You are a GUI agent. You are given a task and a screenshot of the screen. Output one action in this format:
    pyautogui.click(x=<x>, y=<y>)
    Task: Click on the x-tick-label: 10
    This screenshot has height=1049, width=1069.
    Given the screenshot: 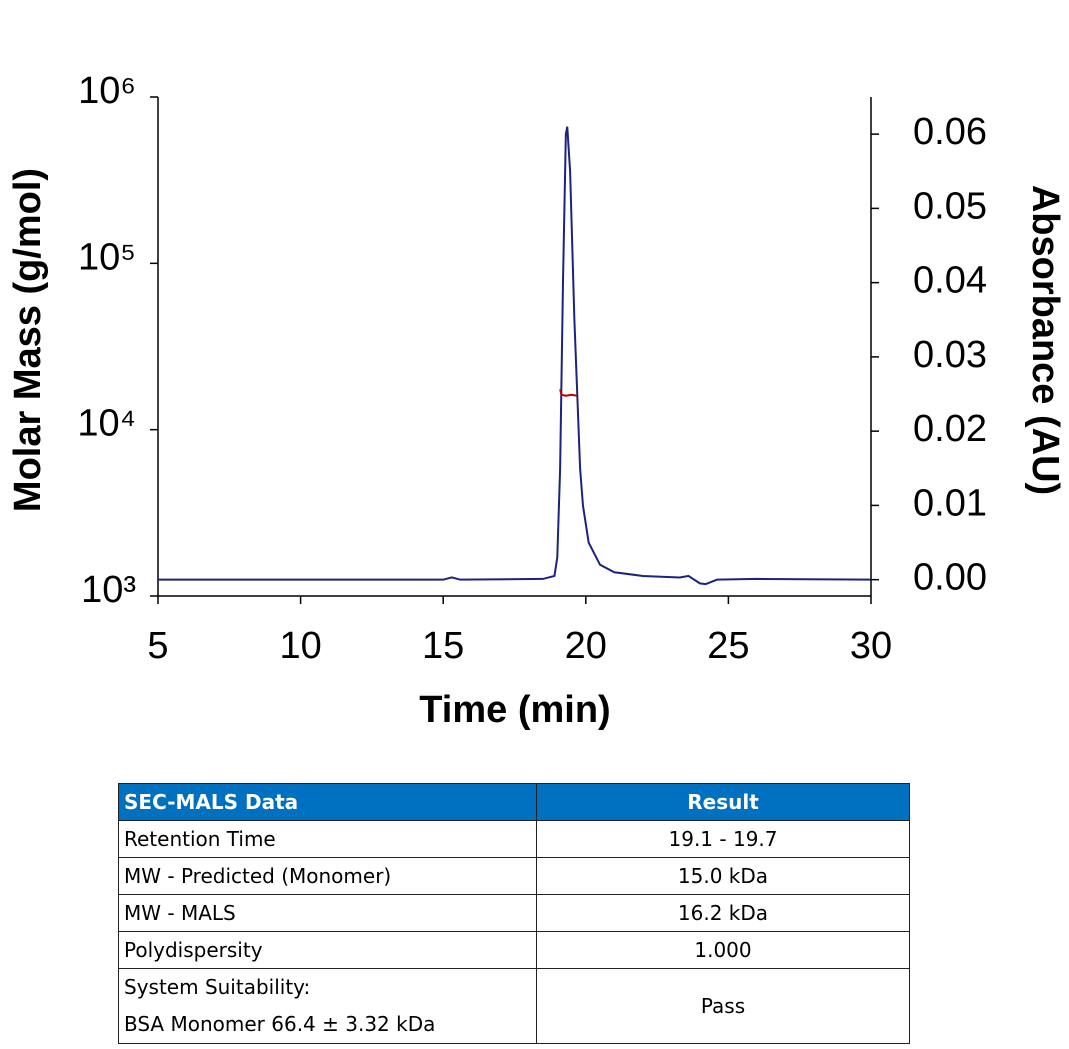 What is the action you would take?
    pyautogui.click(x=300, y=646)
    